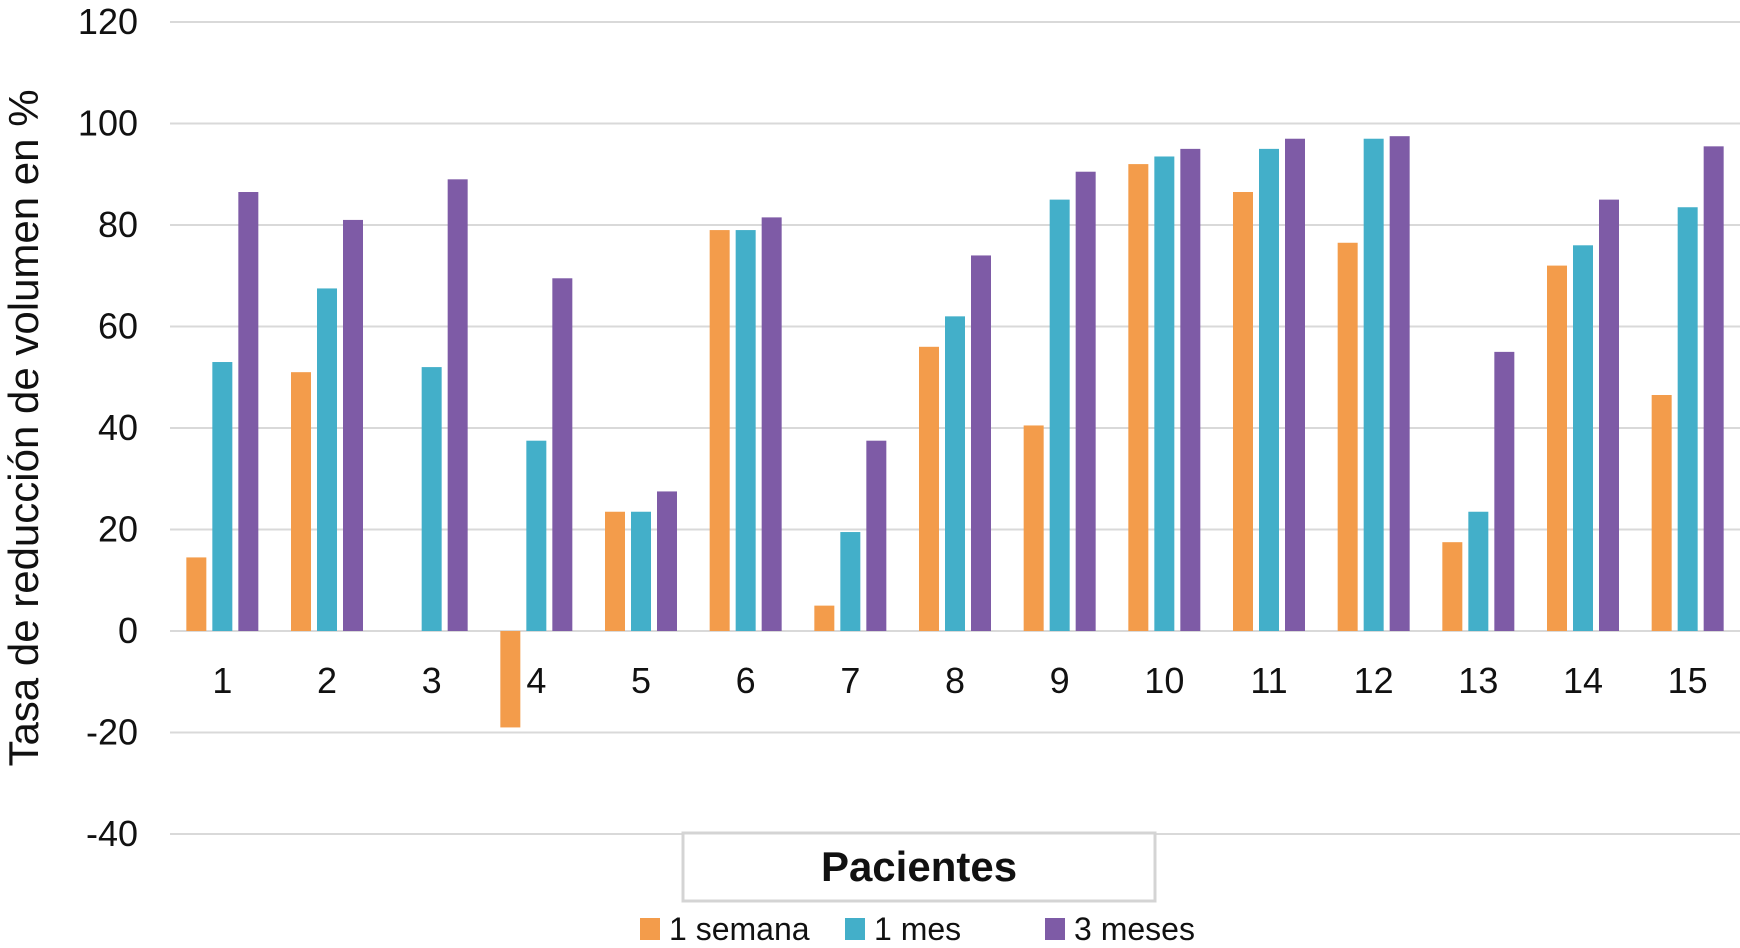  What do you see at coordinates (1060, 680) in the screenshot?
I see `x-tick-label: 9` at bounding box center [1060, 680].